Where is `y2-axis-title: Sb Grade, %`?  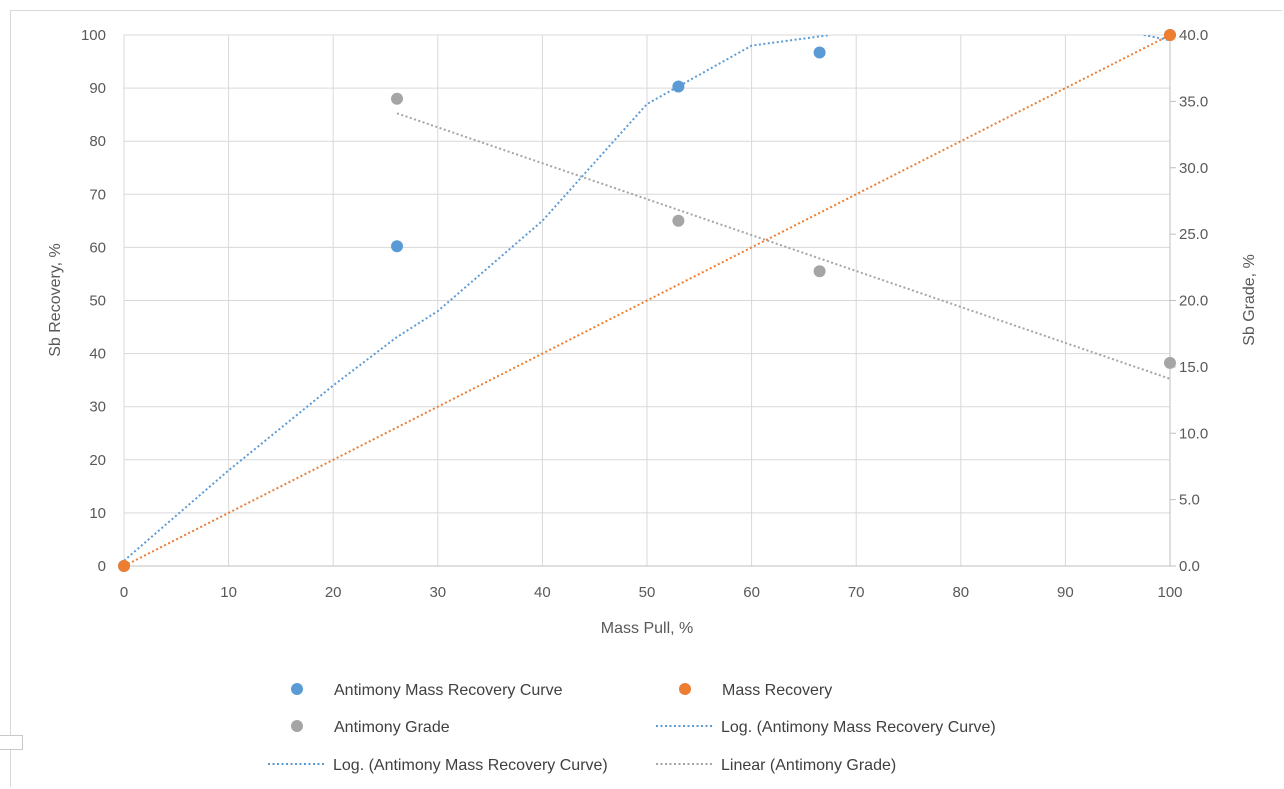 y2-axis-title: Sb Grade, % is located at coordinates (1249, 300).